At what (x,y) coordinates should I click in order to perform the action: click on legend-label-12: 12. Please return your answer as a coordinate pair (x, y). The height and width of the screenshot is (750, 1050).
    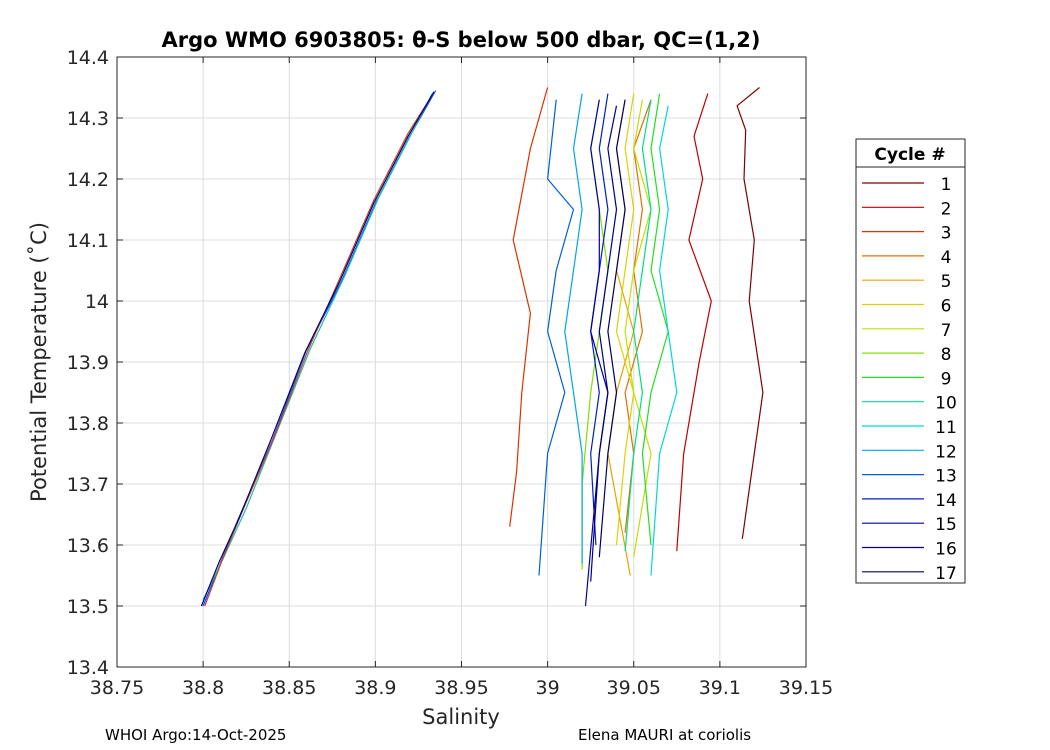
    Looking at the image, I should click on (946, 452).